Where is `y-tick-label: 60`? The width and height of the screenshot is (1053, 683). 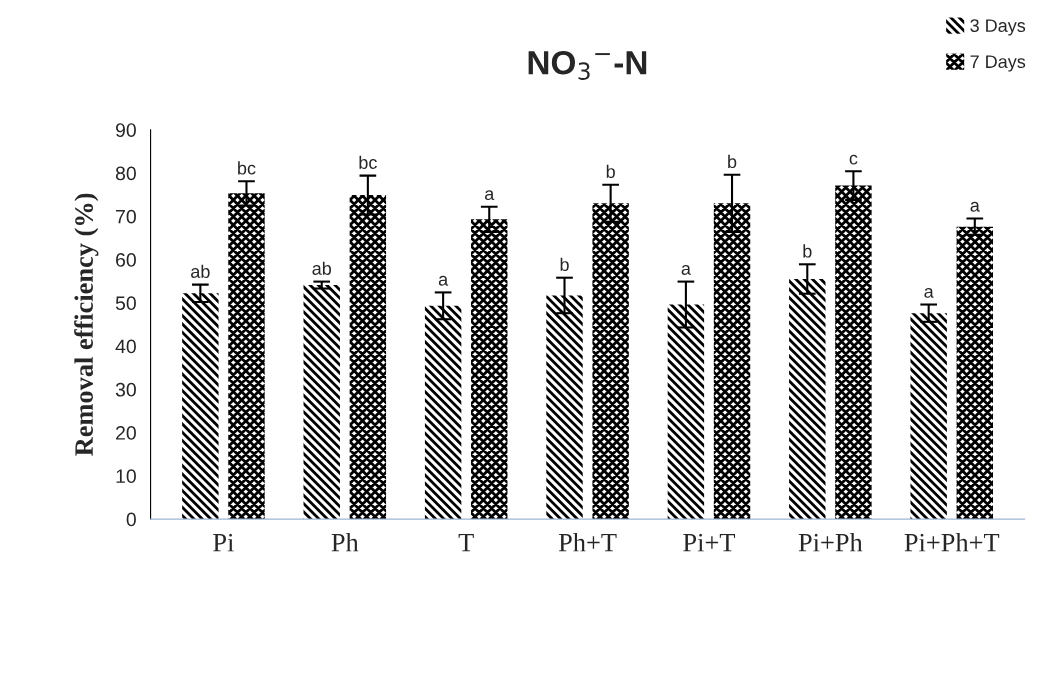
y-tick-label: 60 is located at coordinates (126, 260).